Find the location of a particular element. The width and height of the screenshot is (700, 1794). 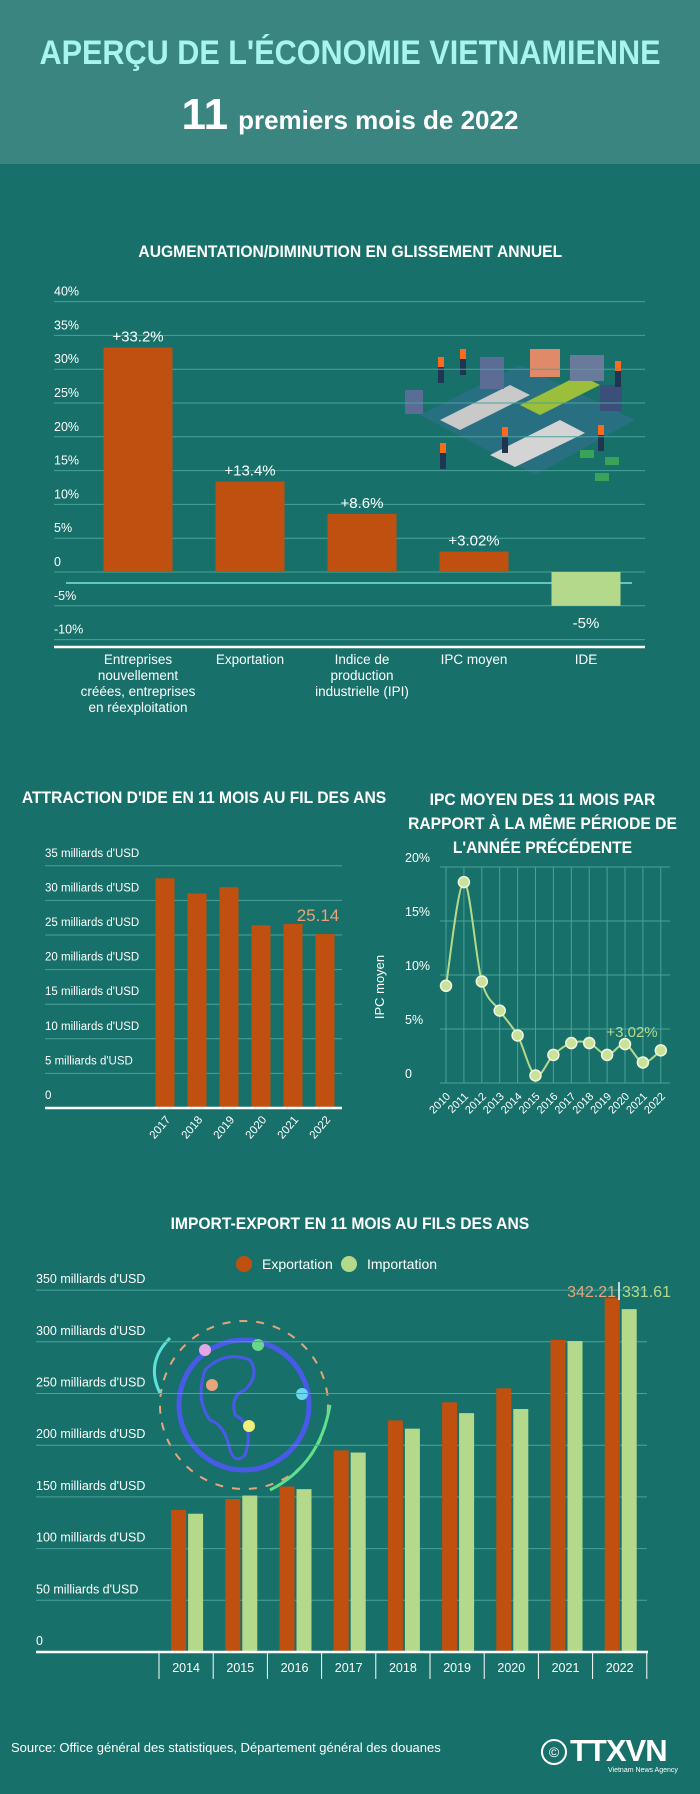

logo-tagline: Vietnam News Agency is located at coordinates (643, 1770).